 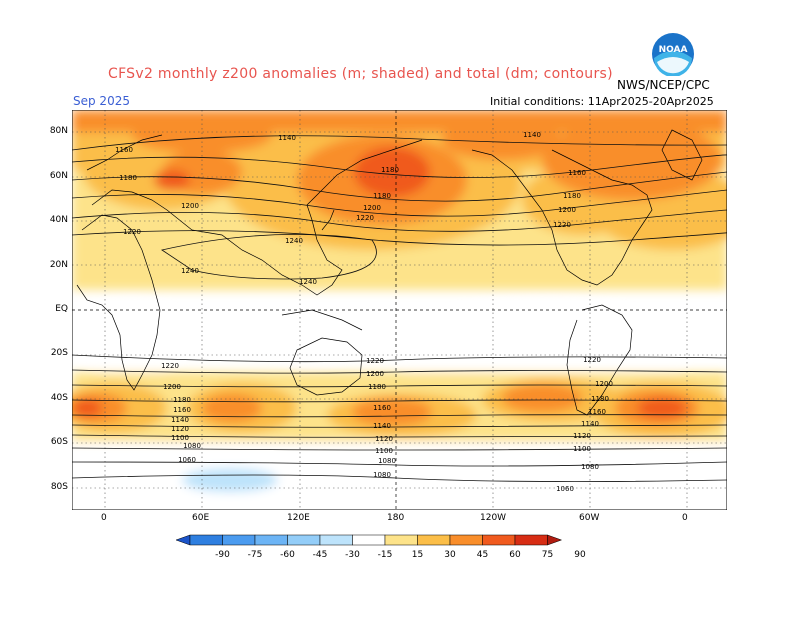 I want to click on forecast-month: Sep 2025, so click(x=101, y=101).